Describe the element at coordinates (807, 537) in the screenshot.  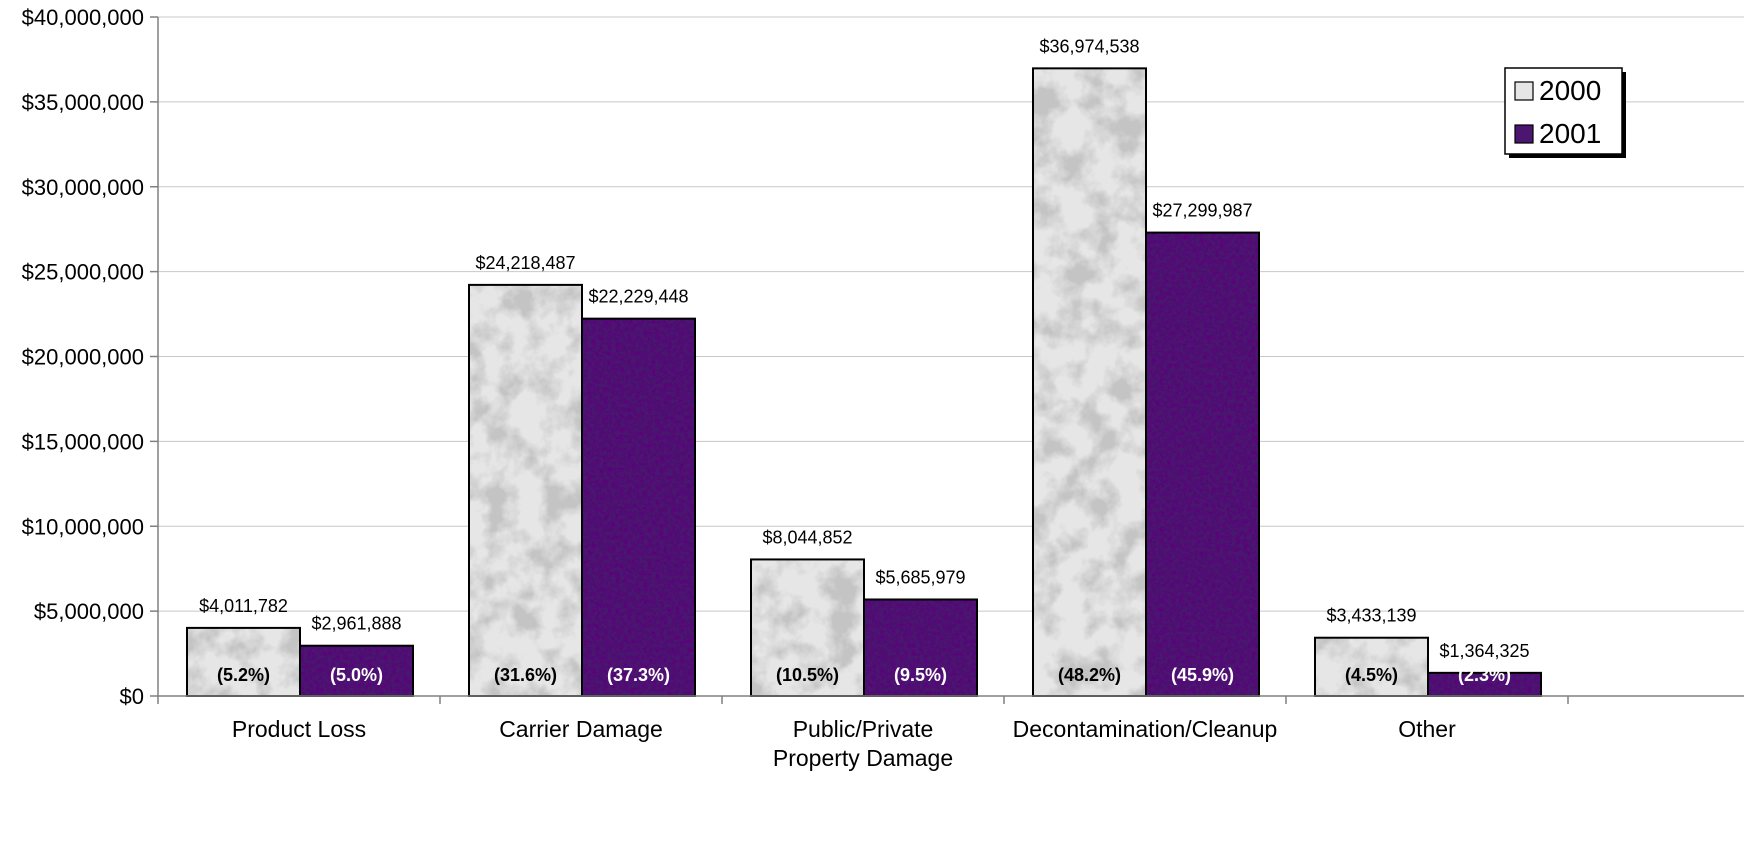
I see `data-label-value: $8,044,852` at that location.